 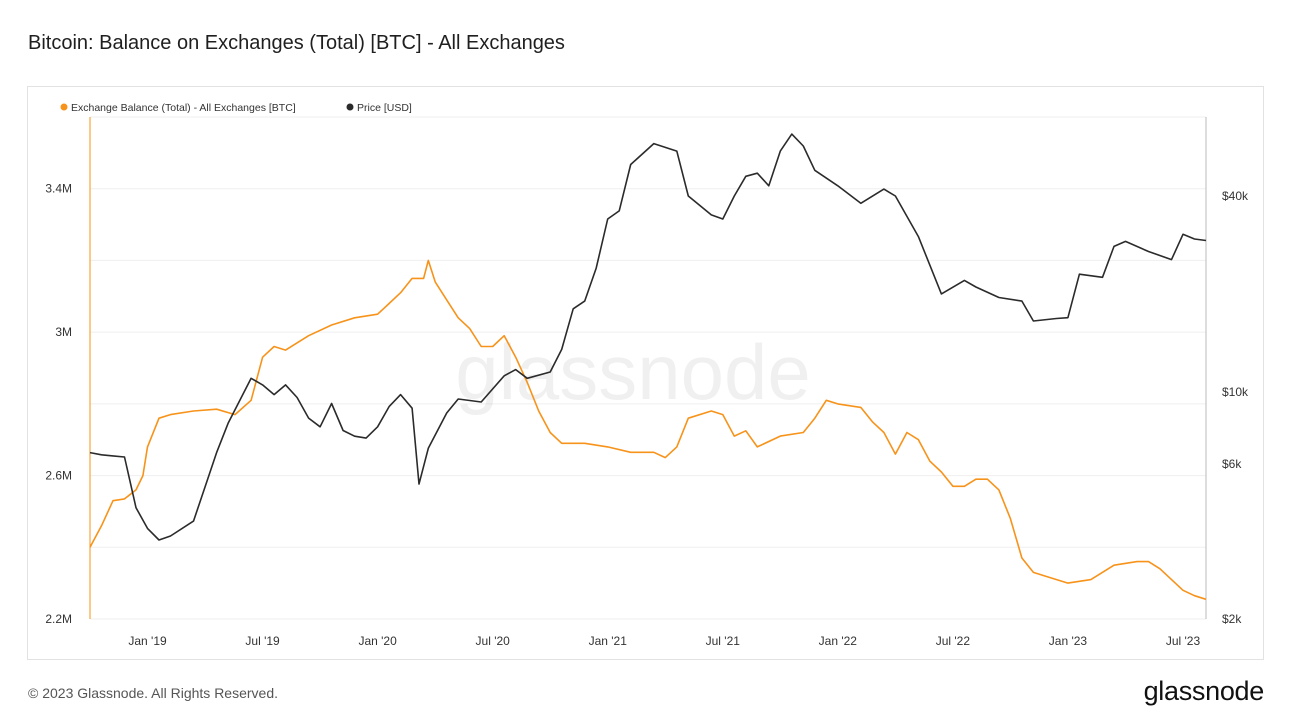 I want to click on x-tick-label: Jul '22, so click(x=953, y=641).